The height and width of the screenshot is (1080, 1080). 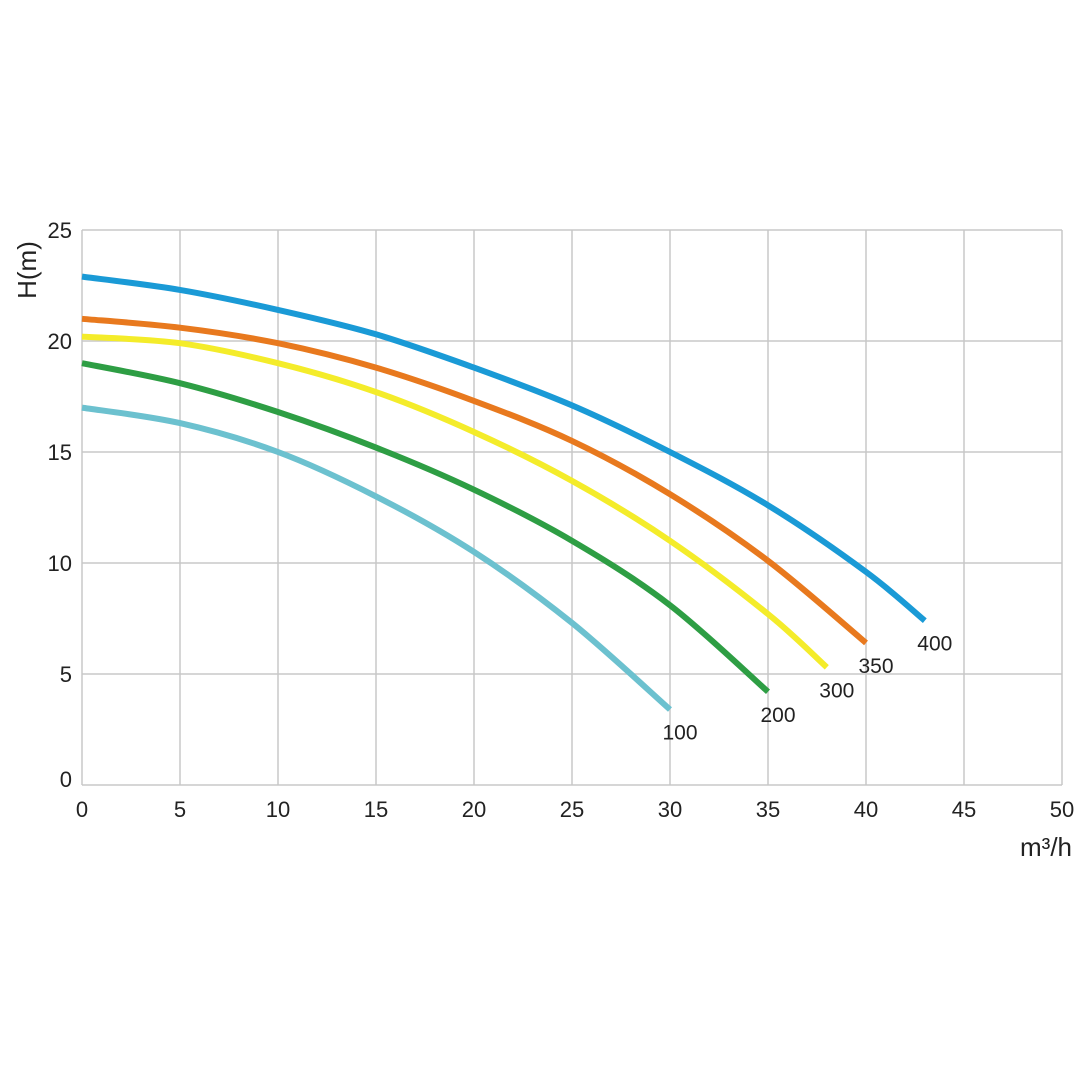 I want to click on y-tick-label: 10, so click(x=60, y=563).